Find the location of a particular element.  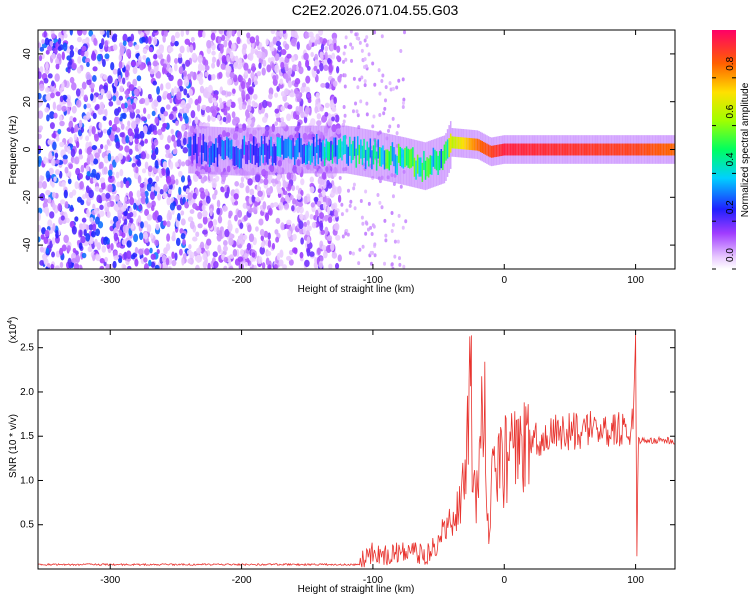

spectrogram-x-tick-label: -200 is located at coordinates (242, 280).